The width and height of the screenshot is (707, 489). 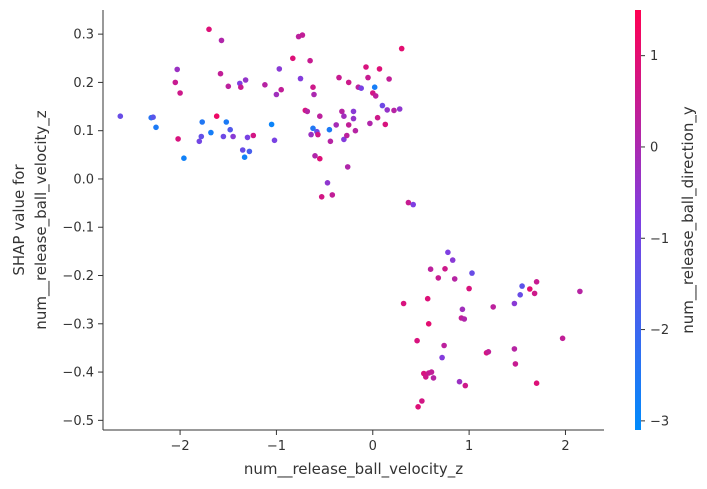 What do you see at coordinates (688, 220) in the screenshot?
I see `colorbar-label: num__release_ball_direction_y` at bounding box center [688, 220].